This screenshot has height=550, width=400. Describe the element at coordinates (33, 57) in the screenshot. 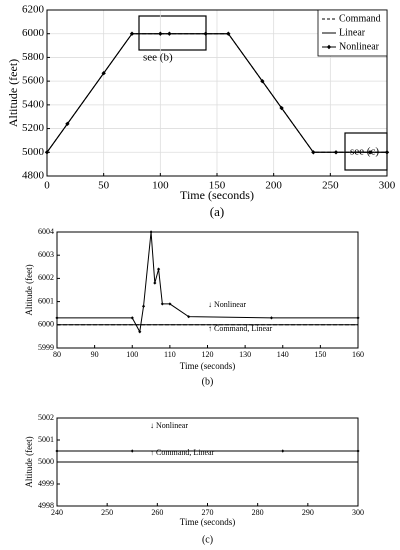

I see `y-tick-label: 5800` at that location.